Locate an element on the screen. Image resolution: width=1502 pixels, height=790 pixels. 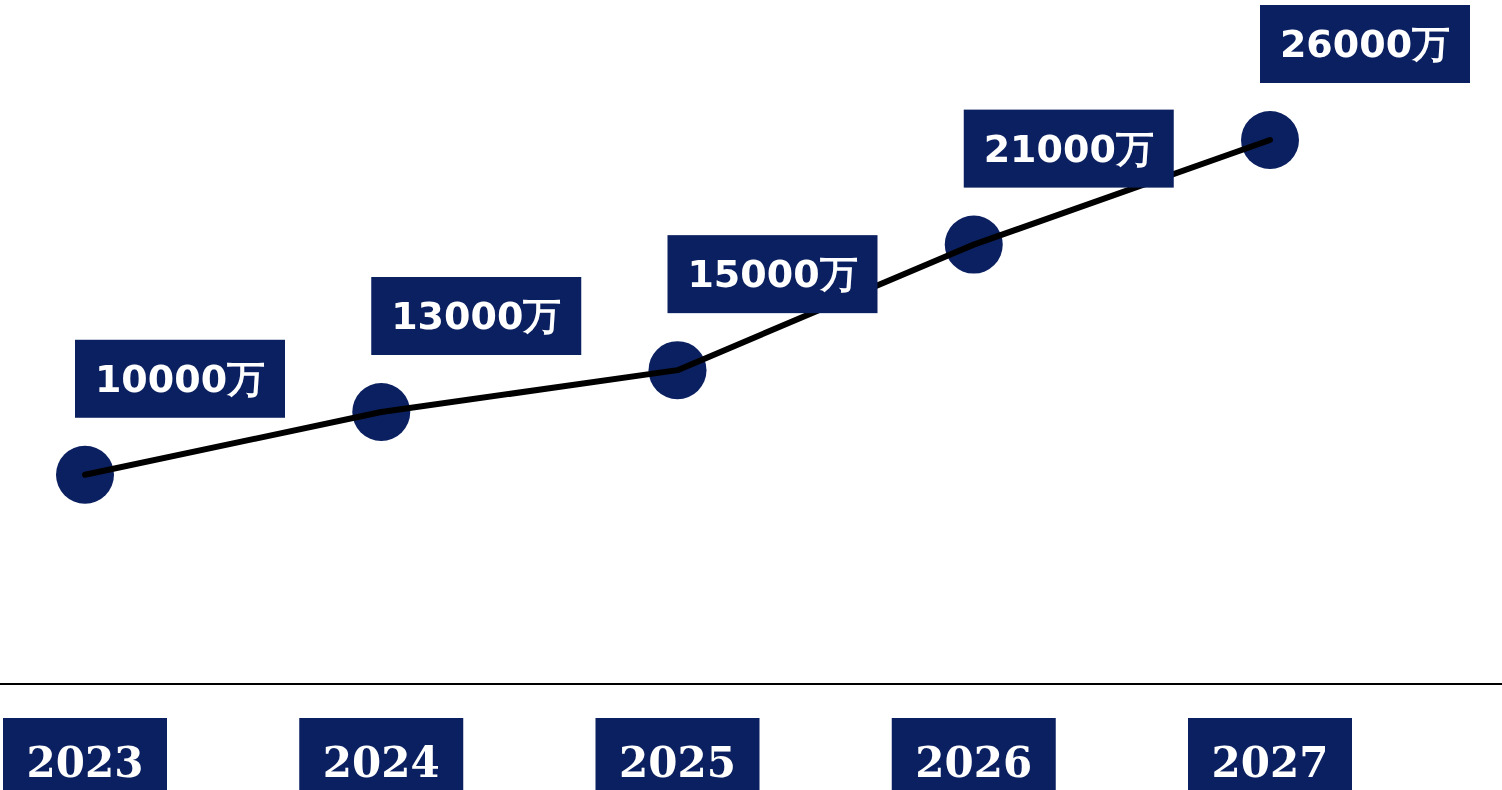
data-label: 10000万 is located at coordinates (180, 378).